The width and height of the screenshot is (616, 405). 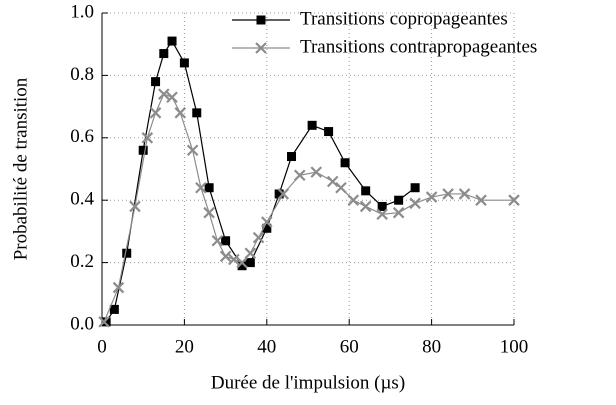 What do you see at coordinates (82, 11) in the screenshot?
I see `y-tick-label: 1.0` at bounding box center [82, 11].